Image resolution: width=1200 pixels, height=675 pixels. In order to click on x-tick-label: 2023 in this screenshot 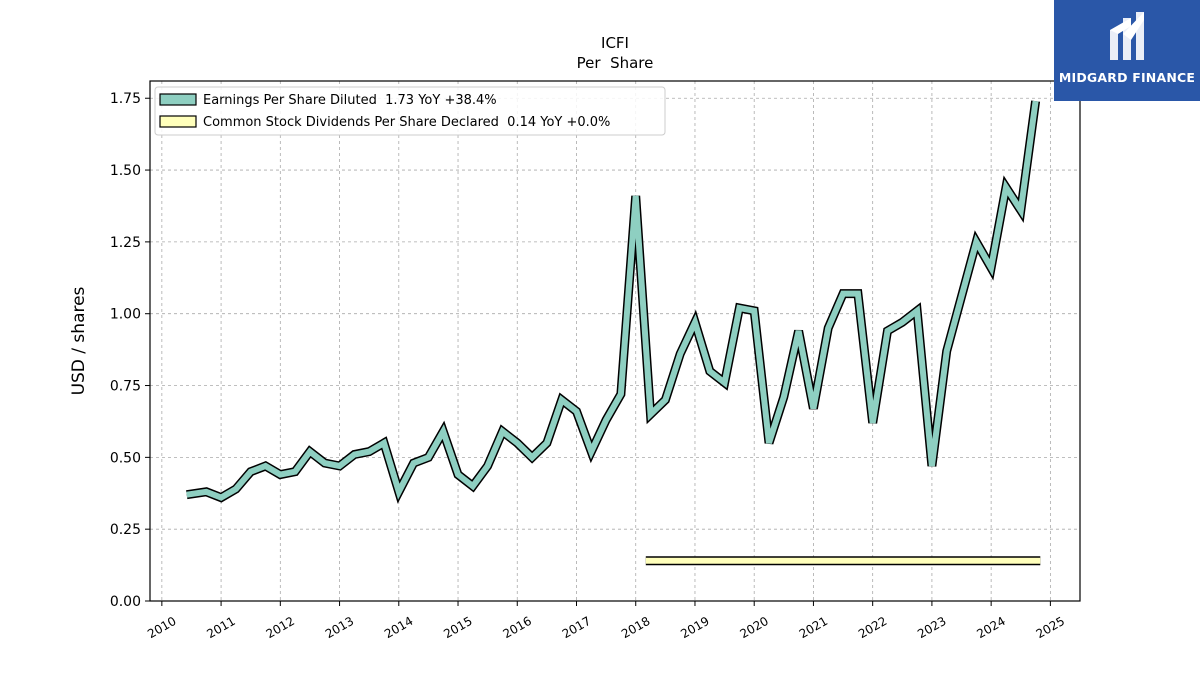, I will do `click(931, 627)`.